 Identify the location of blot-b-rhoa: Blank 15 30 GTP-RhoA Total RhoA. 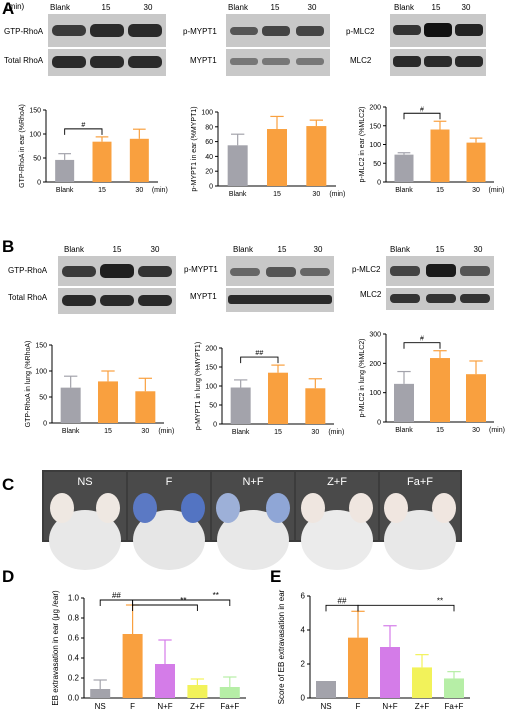
(92, 279).